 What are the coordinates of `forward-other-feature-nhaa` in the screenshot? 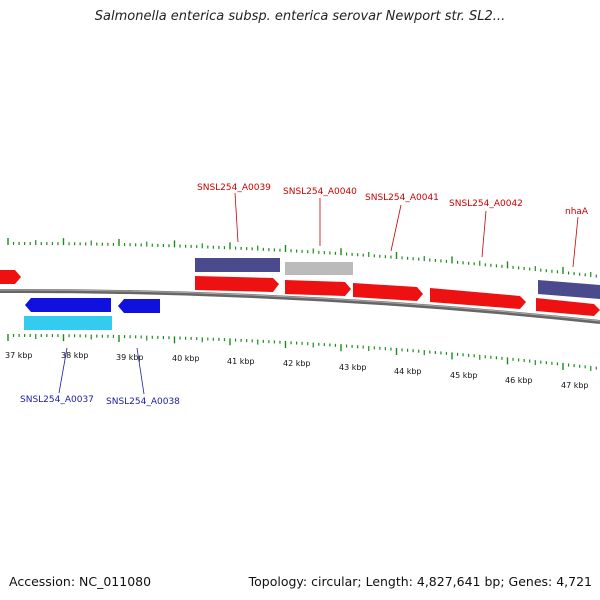 It's located at (569, 289).